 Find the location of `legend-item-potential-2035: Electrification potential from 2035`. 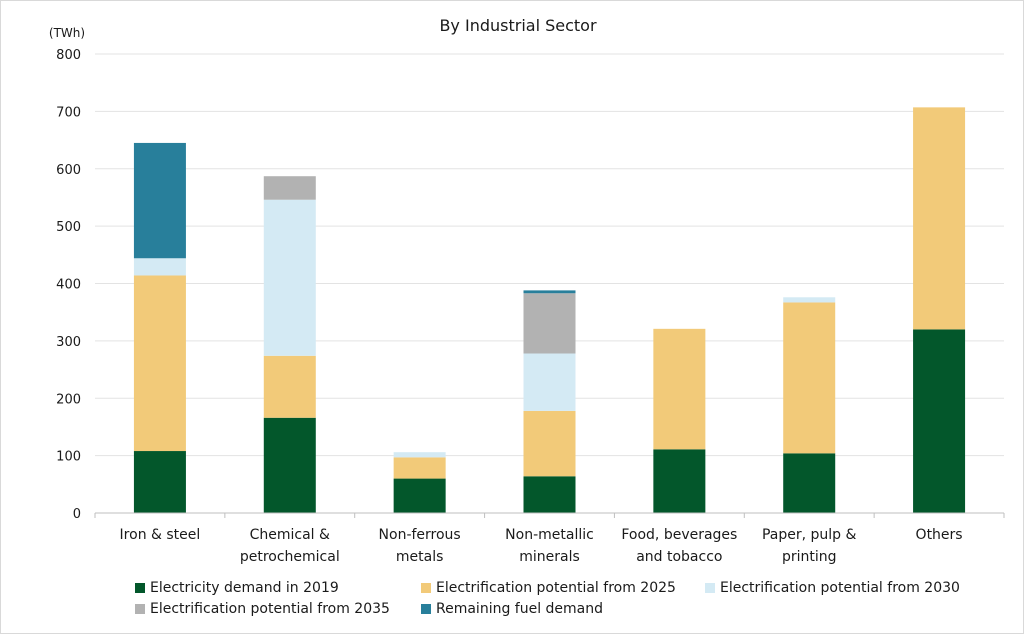

legend-item-potential-2035: Electrification potential from 2035 is located at coordinates (278, 609).